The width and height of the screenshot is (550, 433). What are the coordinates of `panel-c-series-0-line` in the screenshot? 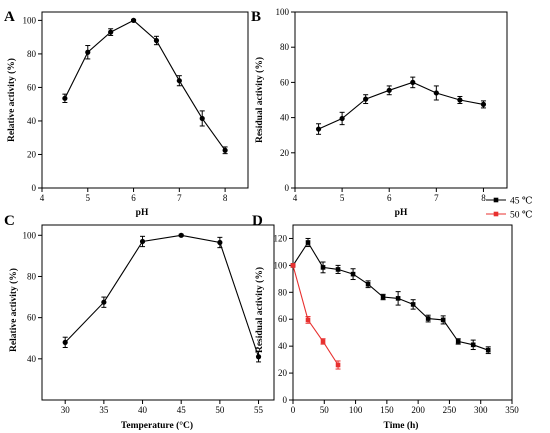 It's located at (162, 295).